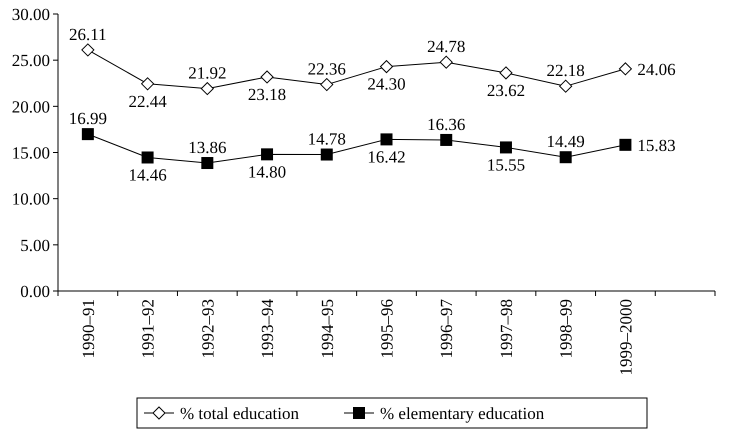 This screenshot has height=433, width=732. What do you see at coordinates (31, 153) in the screenshot?
I see `y-tick-label: 15.00` at bounding box center [31, 153].